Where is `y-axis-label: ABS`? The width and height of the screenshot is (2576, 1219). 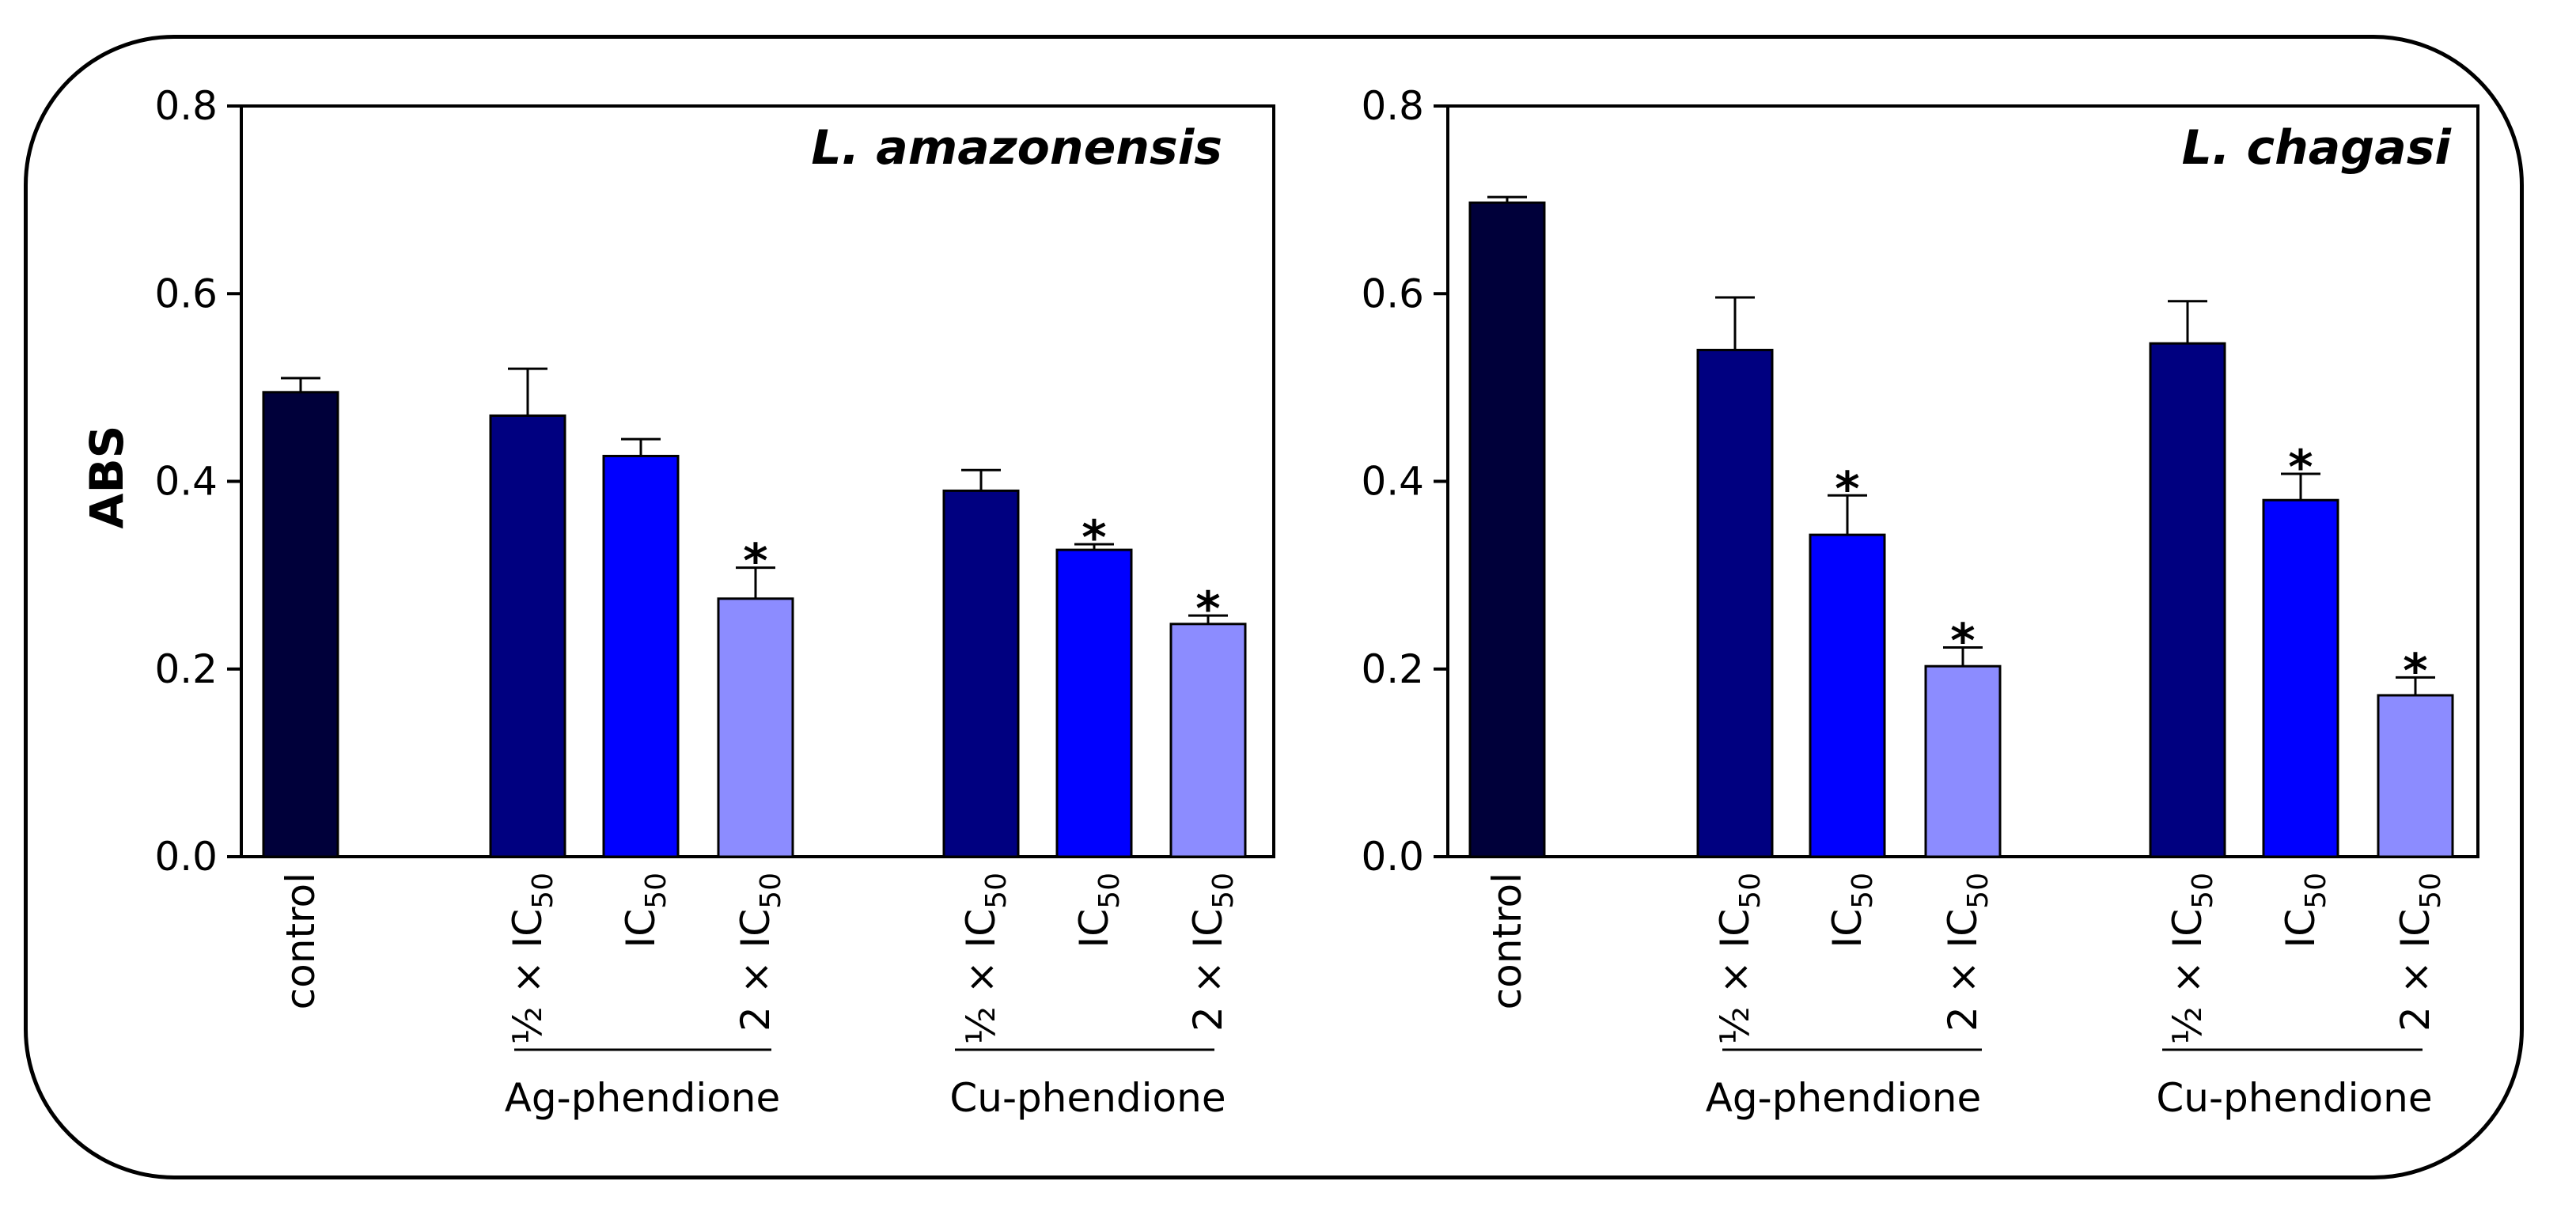 y-axis-label: ABS is located at coordinates (107, 477).